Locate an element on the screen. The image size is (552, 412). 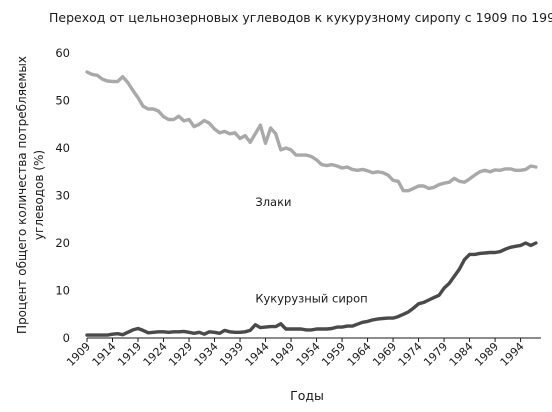
x-tick-label: 1974 is located at coordinates (410, 354).